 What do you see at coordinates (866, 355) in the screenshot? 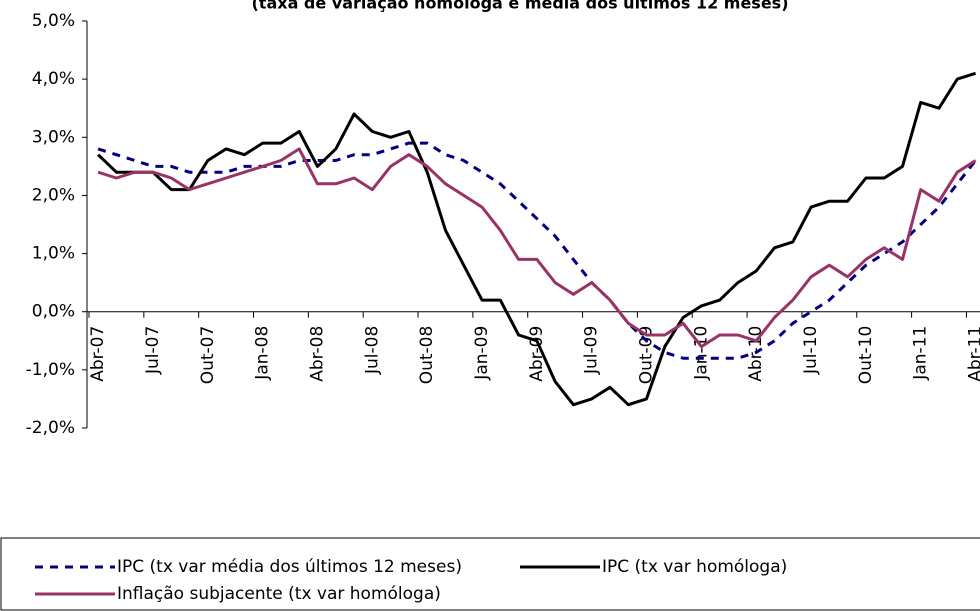
I see `x-tick-label: Out-10` at bounding box center [866, 355].